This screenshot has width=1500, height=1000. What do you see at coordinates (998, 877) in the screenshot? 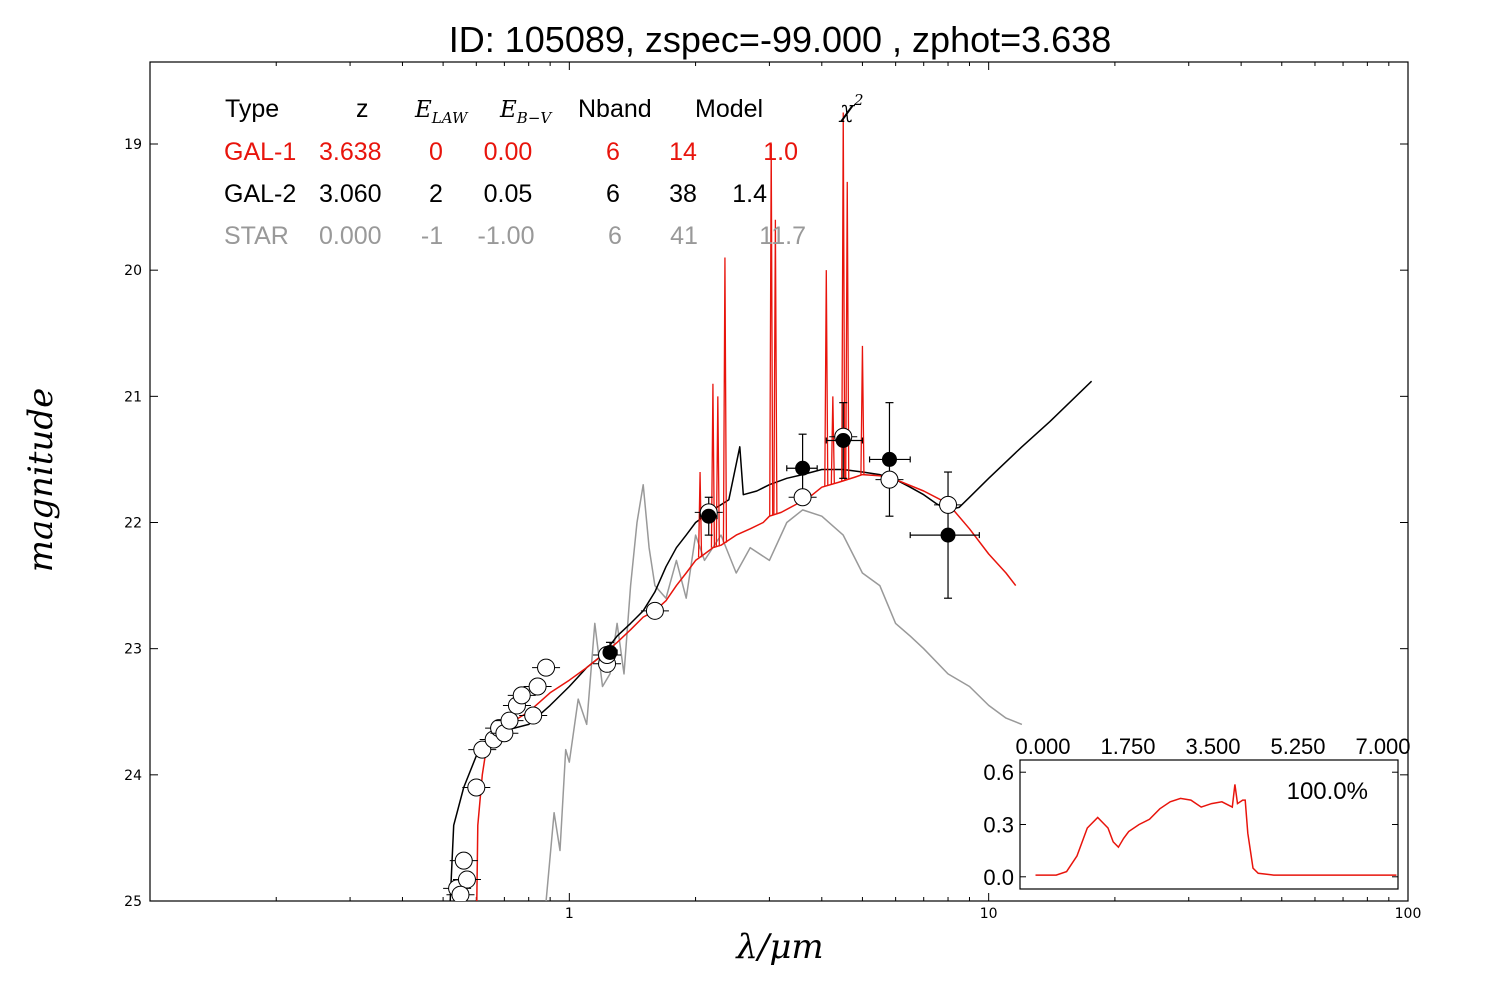
I see `inset-y-tick-label: 0.0` at bounding box center [998, 877].